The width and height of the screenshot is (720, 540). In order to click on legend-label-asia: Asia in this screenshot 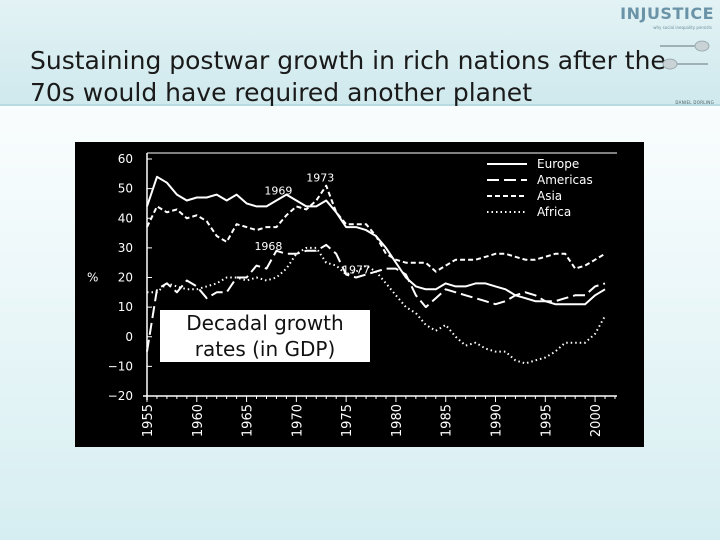, I will do `click(549, 196)`.